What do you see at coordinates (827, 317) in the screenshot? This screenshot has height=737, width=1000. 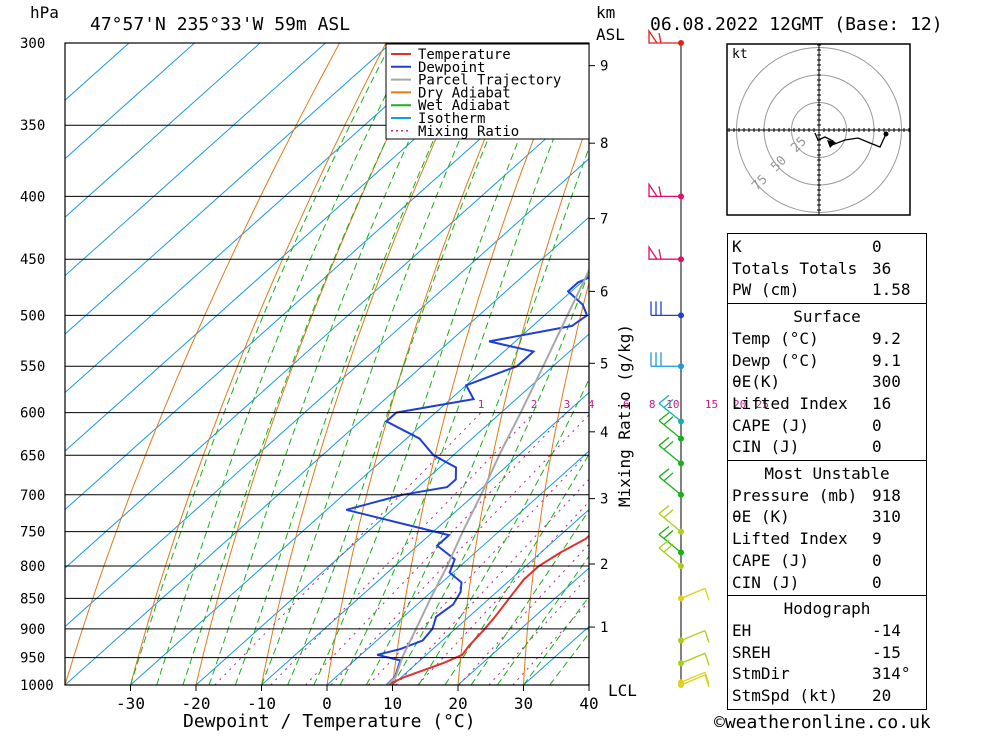 I see `indices-section-title: Surface` at bounding box center [827, 317].